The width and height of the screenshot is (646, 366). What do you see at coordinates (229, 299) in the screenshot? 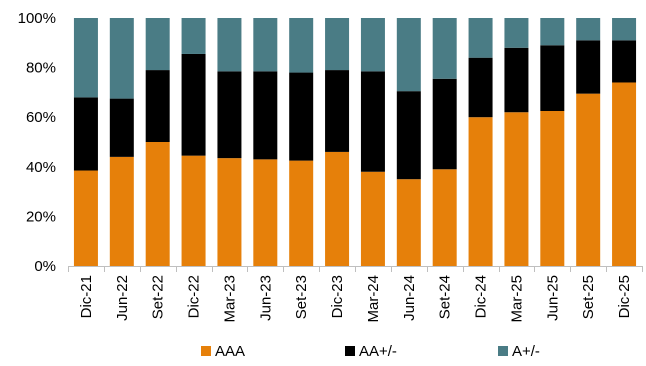
I see `x-tick-label: Mar-23` at bounding box center [229, 299].